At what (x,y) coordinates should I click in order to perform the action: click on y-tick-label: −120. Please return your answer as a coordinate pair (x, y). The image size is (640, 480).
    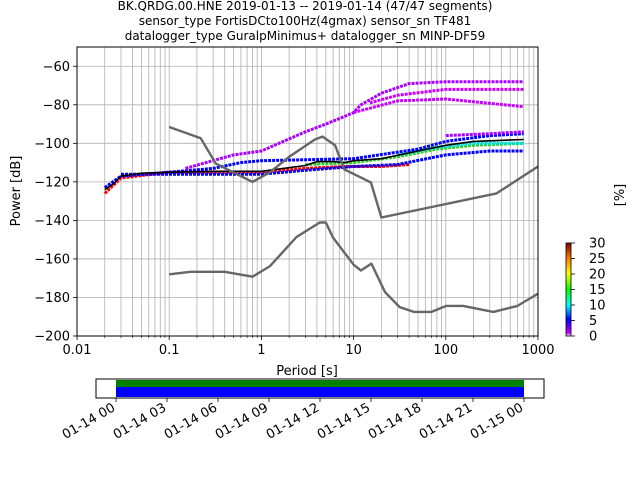
    Looking at the image, I should click on (52, 182).